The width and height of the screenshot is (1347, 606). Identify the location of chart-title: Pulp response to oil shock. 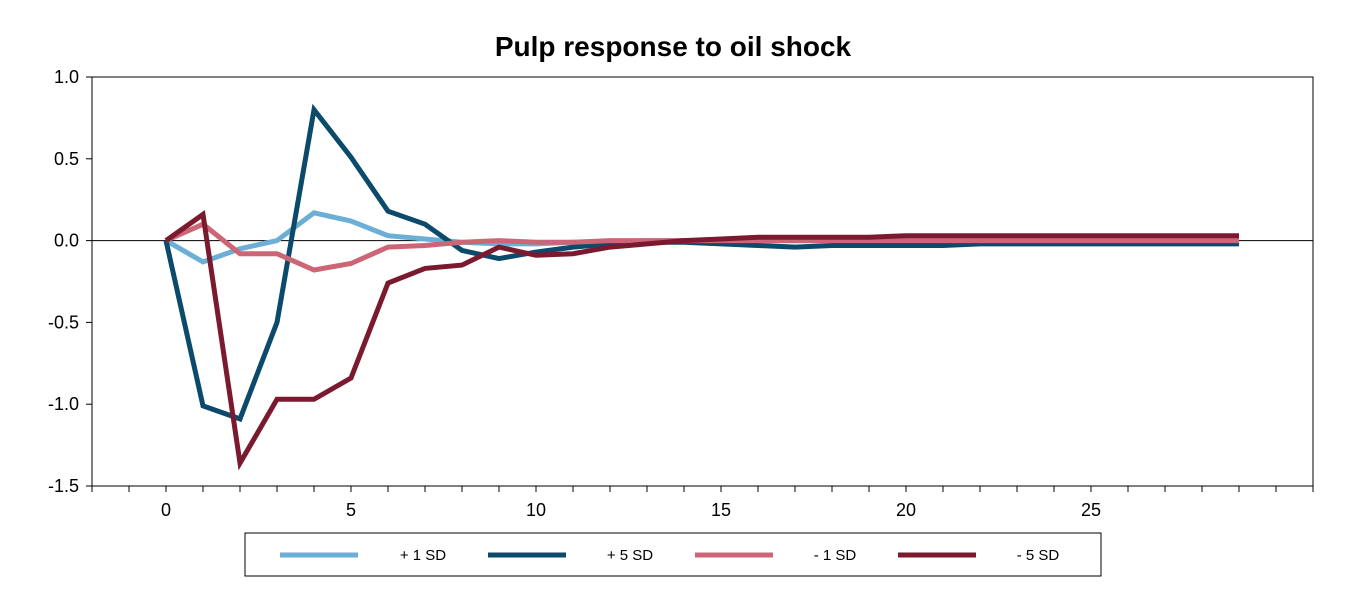
(673, 46).